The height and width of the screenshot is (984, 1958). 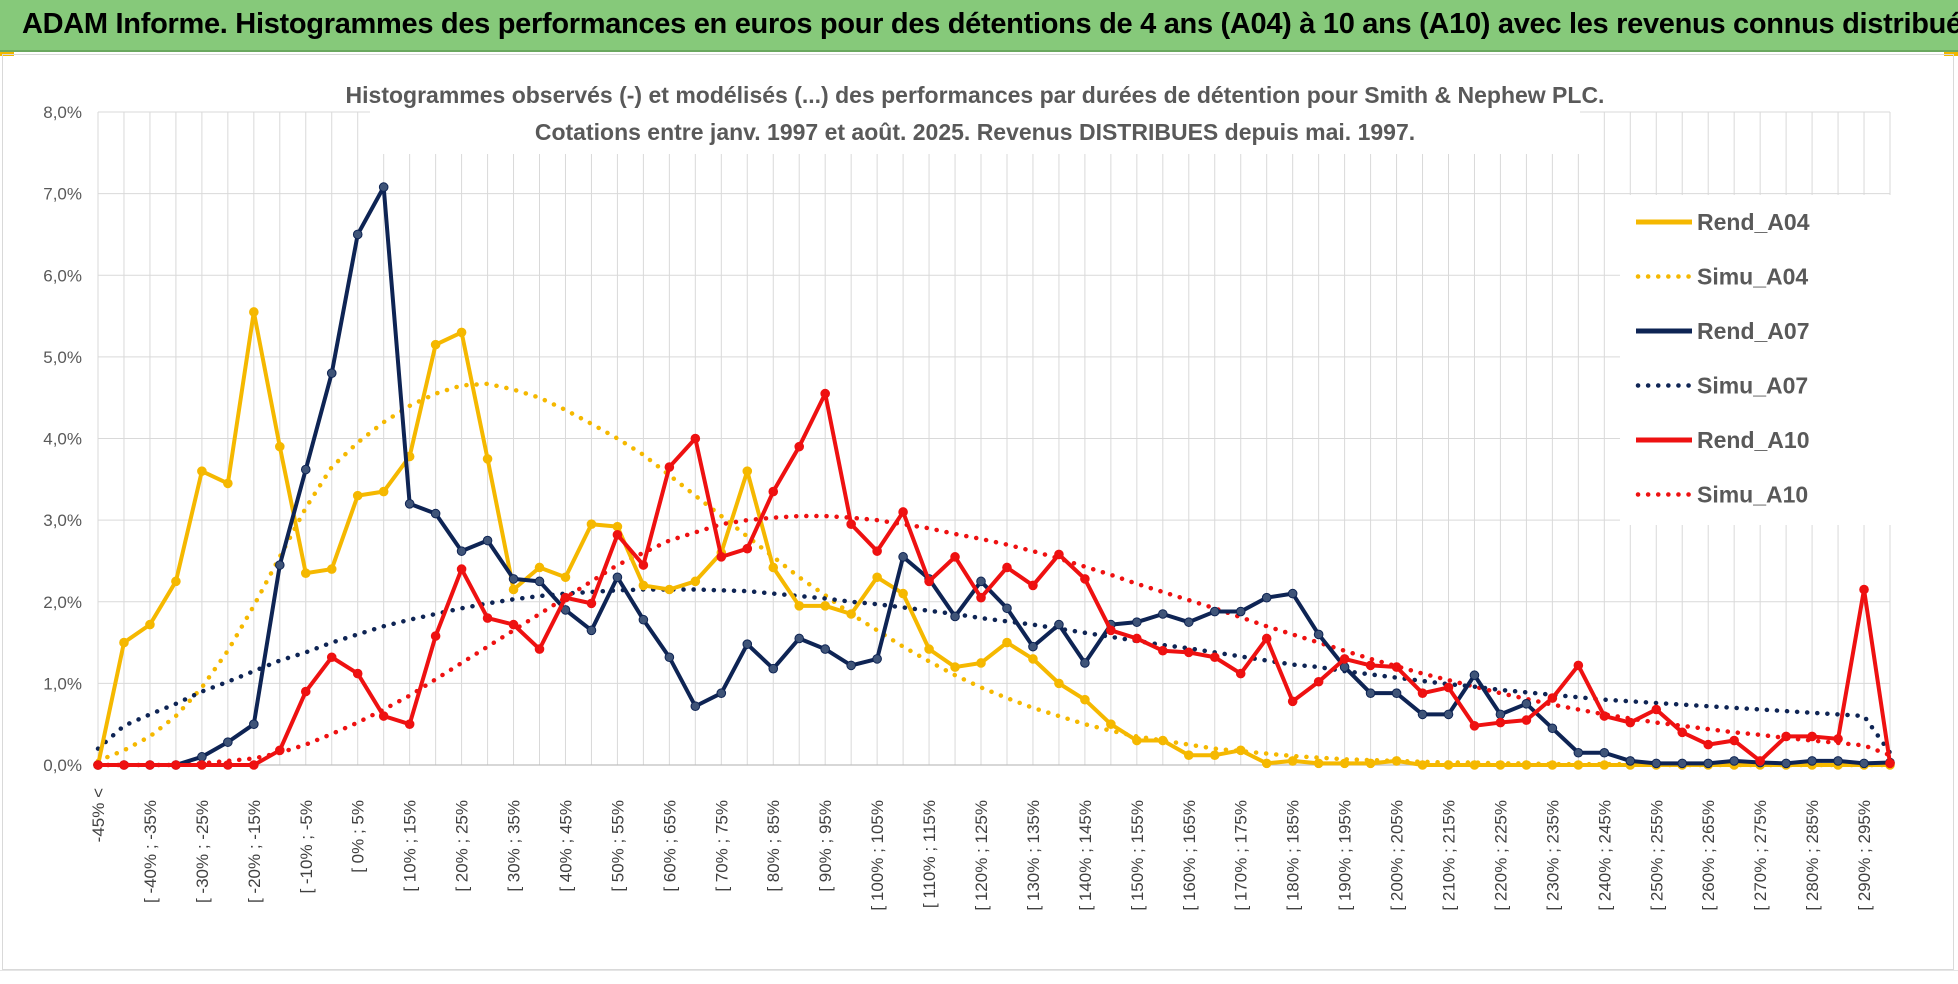 What do you see at coordinates (1552, 855) in the screenshot?
I see `x-tick-label: [ 230% ; 235%` at bounding box center [1552, 855].